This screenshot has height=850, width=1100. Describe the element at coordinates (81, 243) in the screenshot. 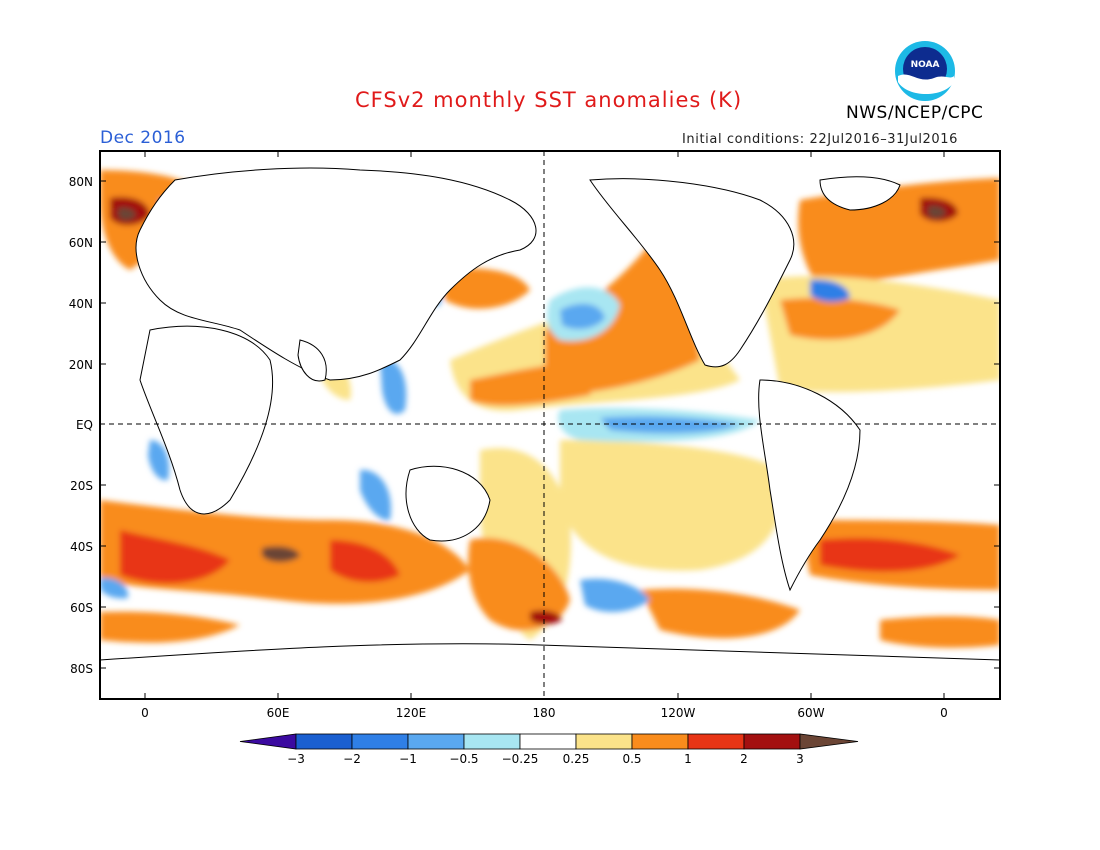

I see `lat-tick-label: 60N` at that location.